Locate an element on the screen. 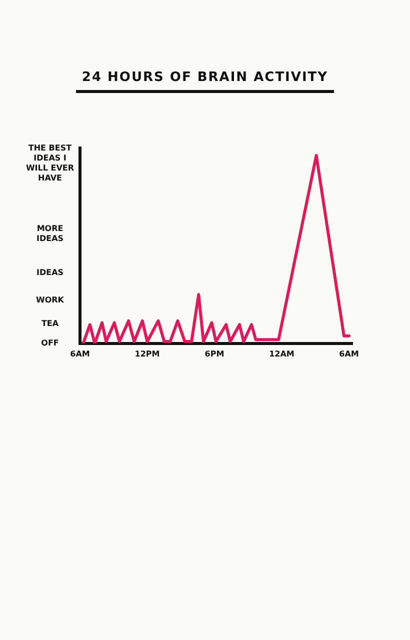 The height and width of the screenshot is (640, 410). text: OFF is located at coordinates (50, 343).